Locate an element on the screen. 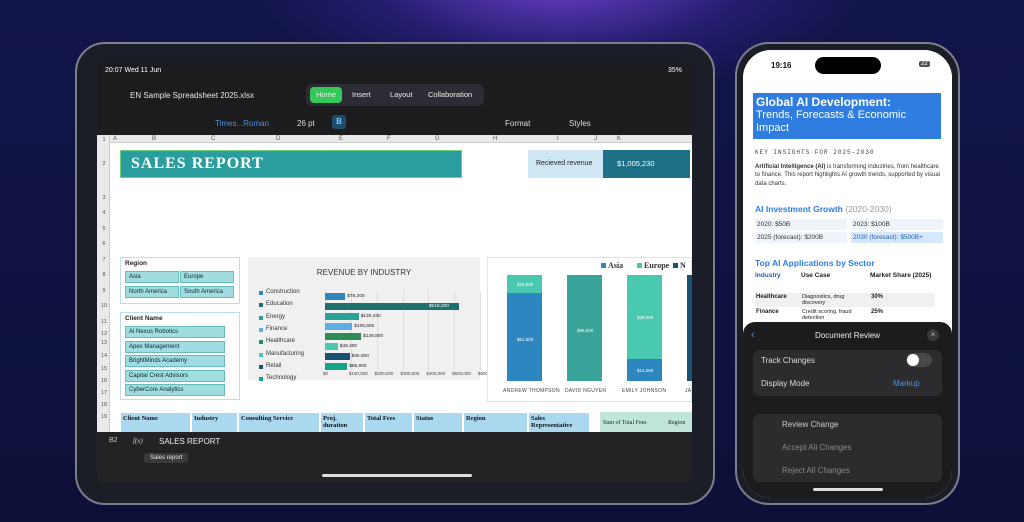 The height and width of the screenshot is (522, 1024). chart-area is located at coordinates (364, 318).